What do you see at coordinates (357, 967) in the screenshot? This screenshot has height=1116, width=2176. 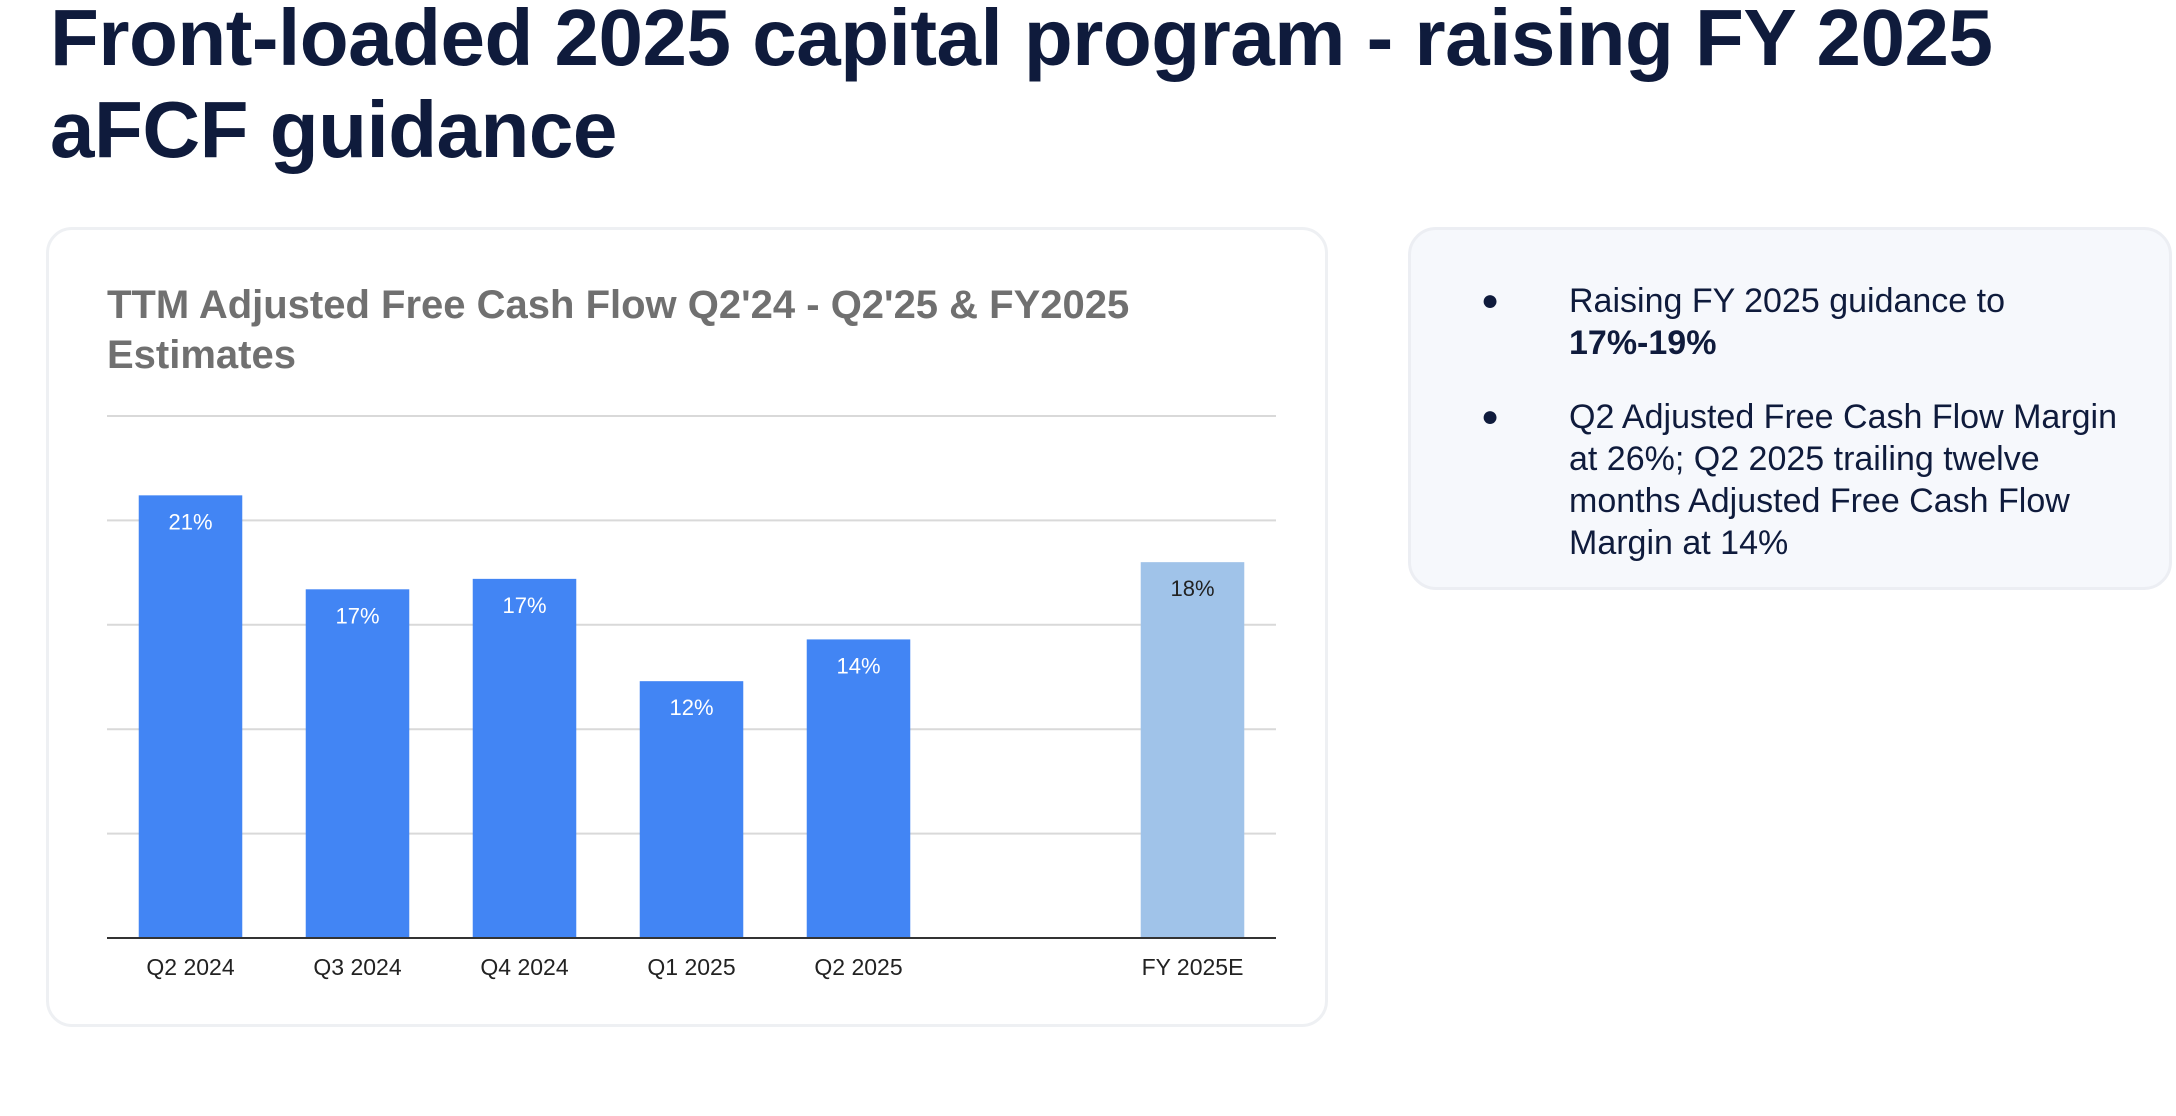 I see `x-tick-label: Q3 2024` at bounding box center [357, 967].